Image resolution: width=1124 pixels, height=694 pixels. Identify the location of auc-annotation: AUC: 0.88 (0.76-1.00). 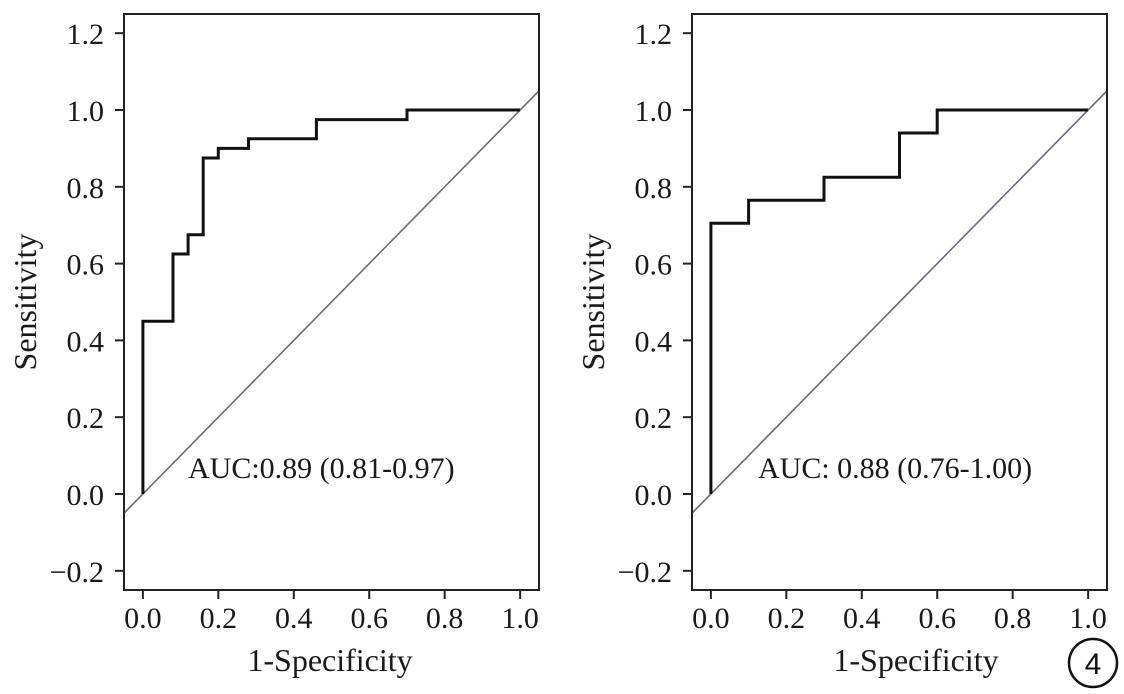
(895, 468).